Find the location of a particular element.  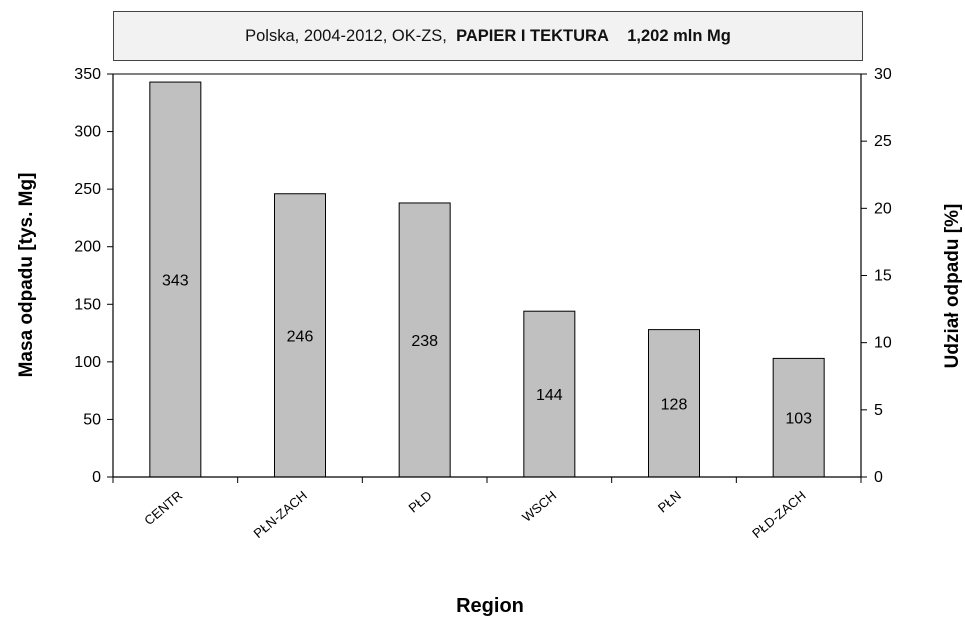

y-tick-label: 50 is located at coordinates (92, 419).